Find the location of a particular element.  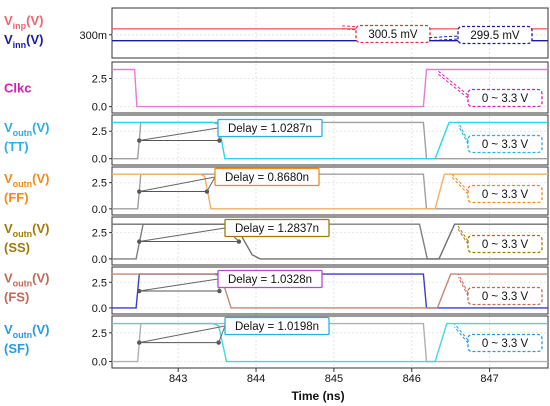

y-axis-label-main: (TT) is located at coordinates (16, 146).